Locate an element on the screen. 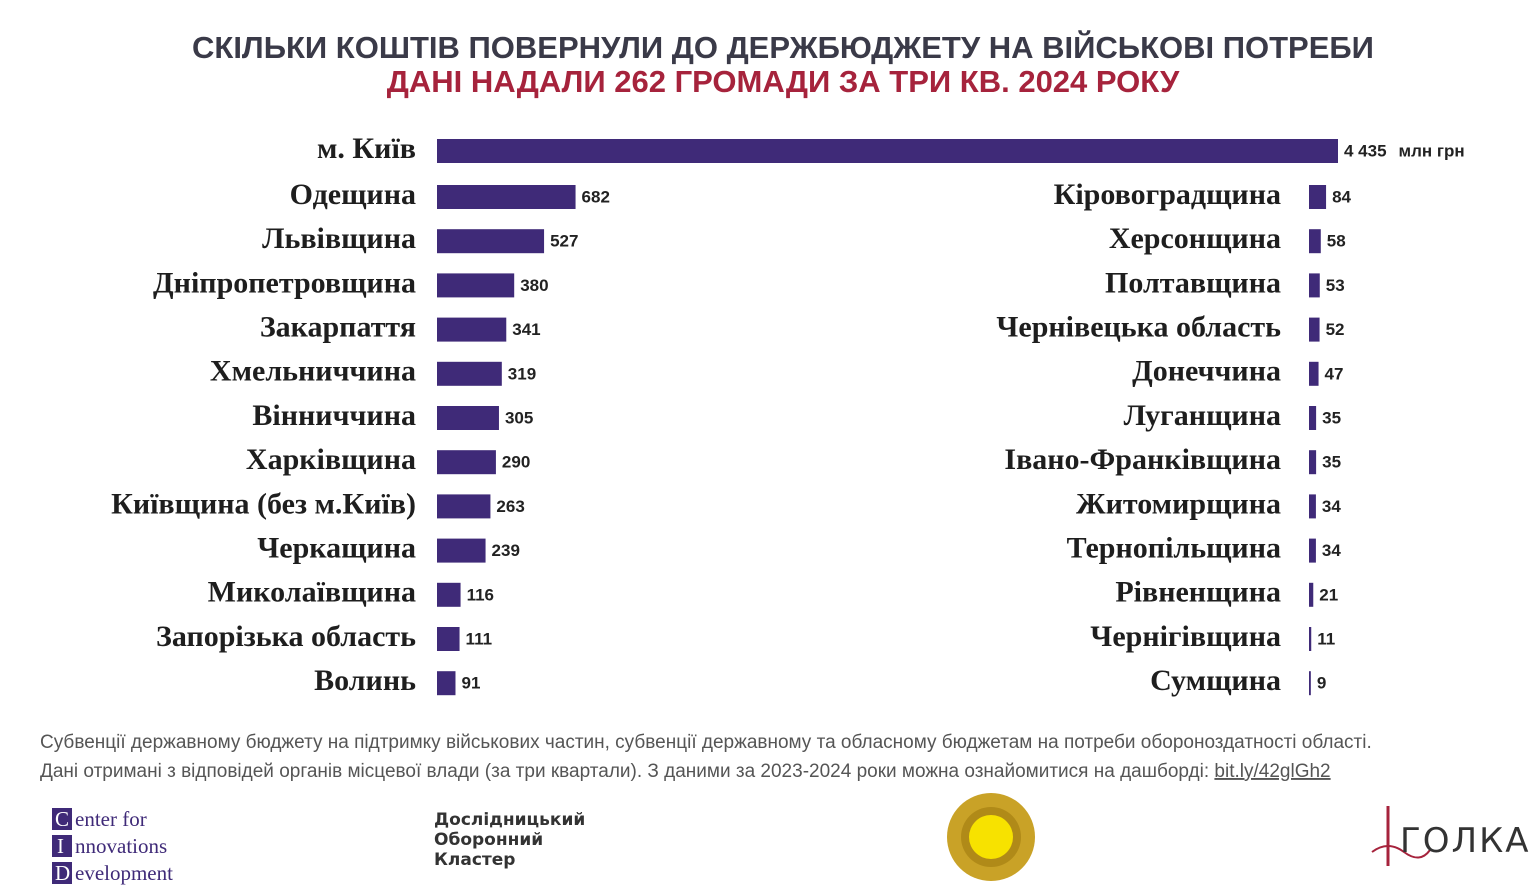 This screenshot has width=1536, height=894. value-label: 21 is located at coordinates (1328, 594).